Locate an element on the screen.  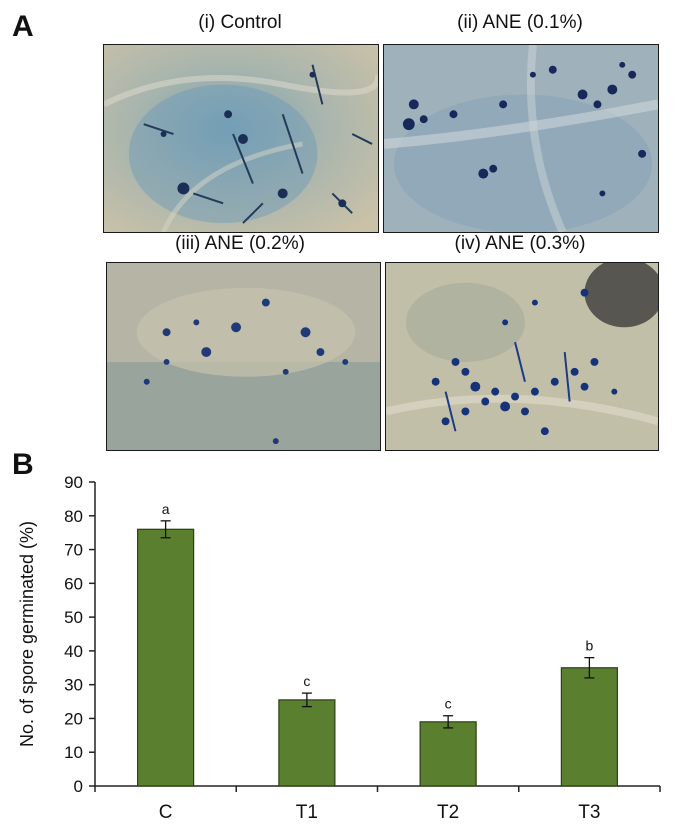
significance-label: b is located at coordinates (589, 646).